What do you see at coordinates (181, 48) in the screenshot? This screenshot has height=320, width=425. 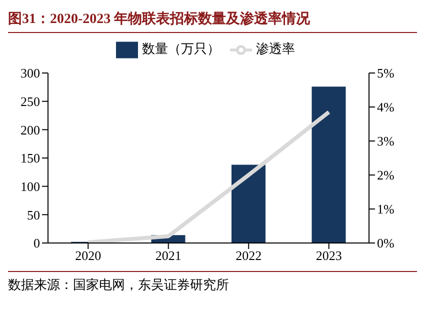 I see `legend-label: 数量（万只）` at bounding box center [181, 48].